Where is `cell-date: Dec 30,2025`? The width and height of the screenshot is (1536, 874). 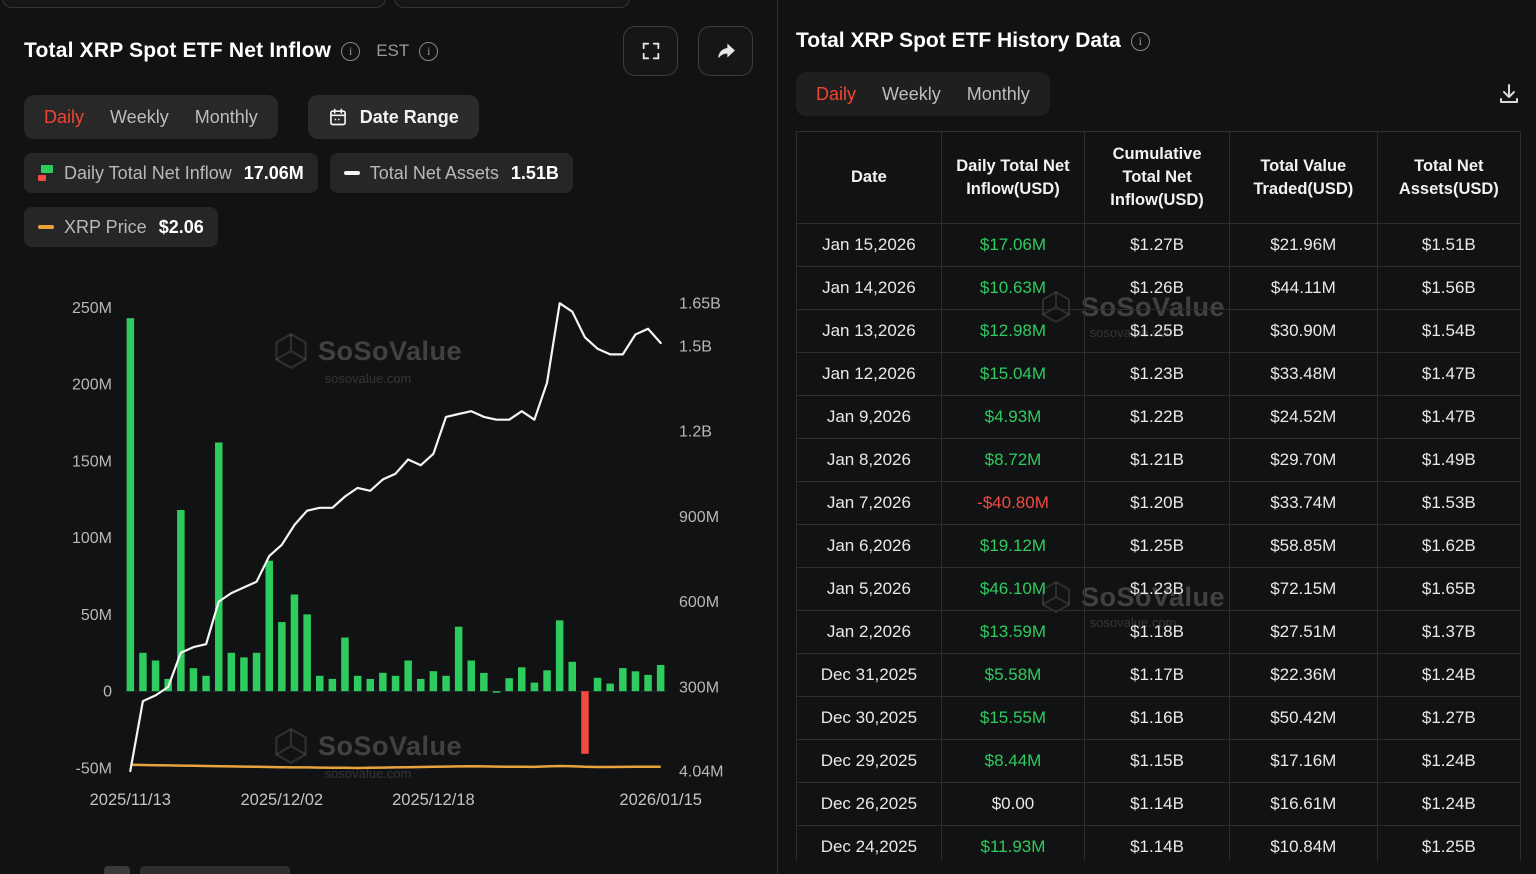
cell-date: Dec 30,2025 is located at coordinates (869, 718).